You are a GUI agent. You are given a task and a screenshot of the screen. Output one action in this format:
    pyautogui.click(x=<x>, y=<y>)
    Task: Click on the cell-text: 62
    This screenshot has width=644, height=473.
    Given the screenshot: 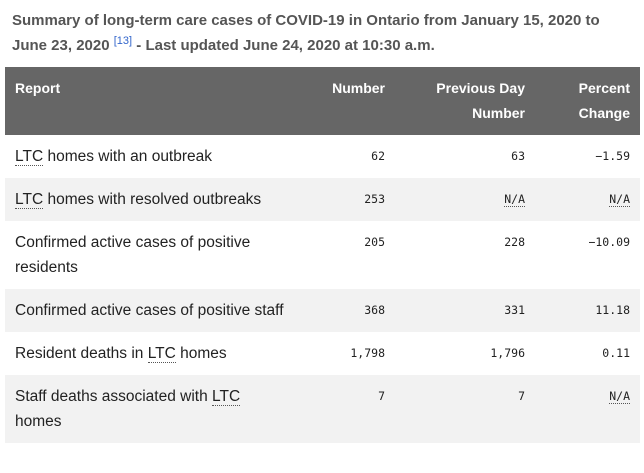 What is the action you would take?
    pyautogui.click(x=378, y=156)
    